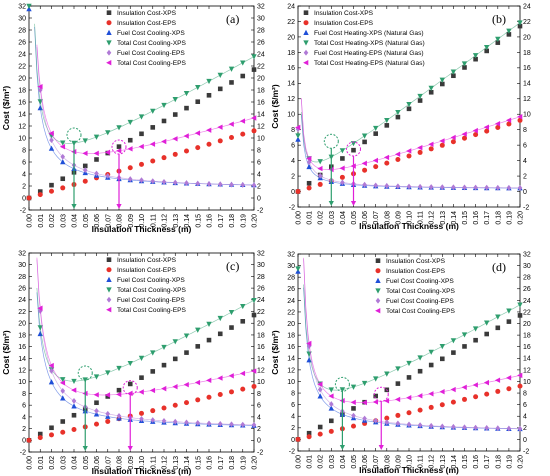 The width and height of the screenshot is (550, 476). Describe the element at coordinates (261, 300) in the screenshot. I see `y-tick-label-right: 24` at that location.